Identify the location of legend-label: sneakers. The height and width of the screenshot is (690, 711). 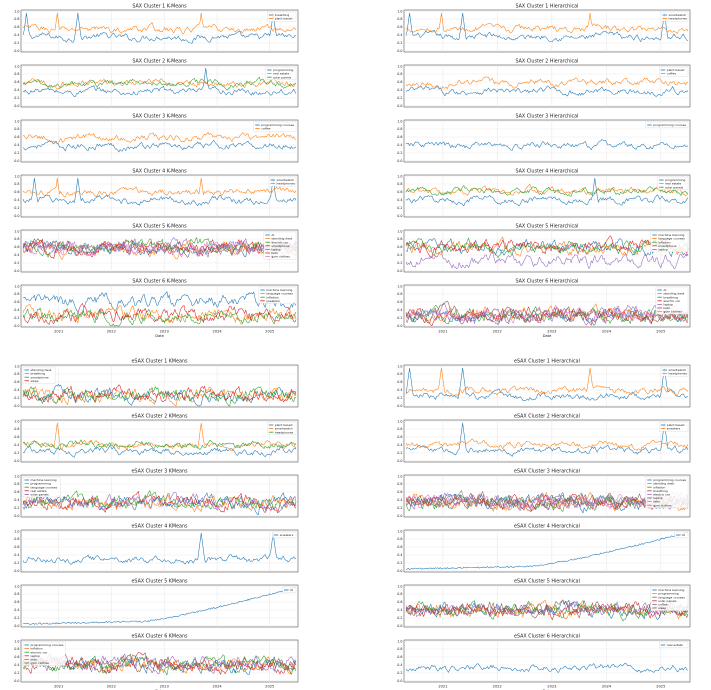
(287, 535).